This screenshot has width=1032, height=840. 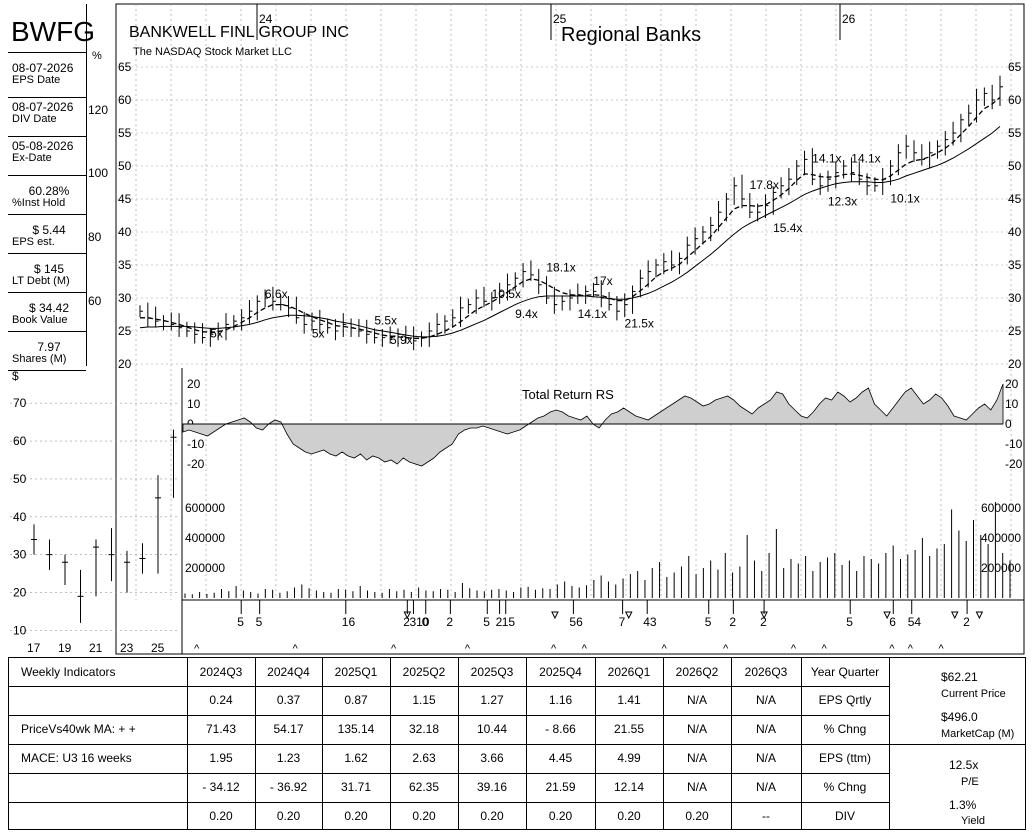 I want to click on table-cell: 10.44, so click(x=492, y=729).